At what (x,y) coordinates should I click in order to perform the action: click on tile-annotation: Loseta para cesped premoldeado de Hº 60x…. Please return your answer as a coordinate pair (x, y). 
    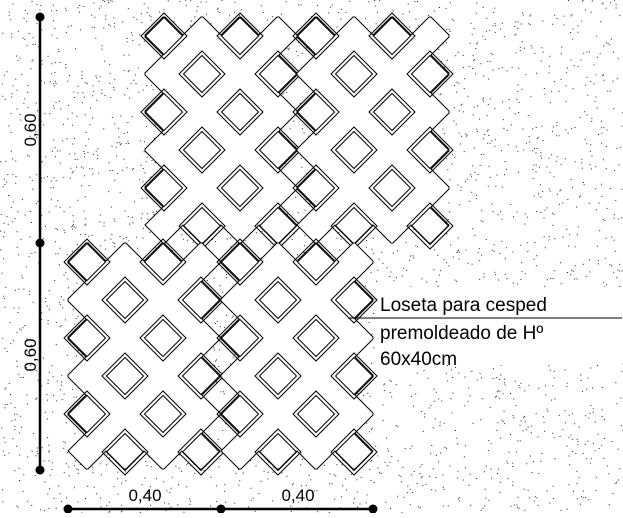
    Looking at the image, I should click on (485, 328).